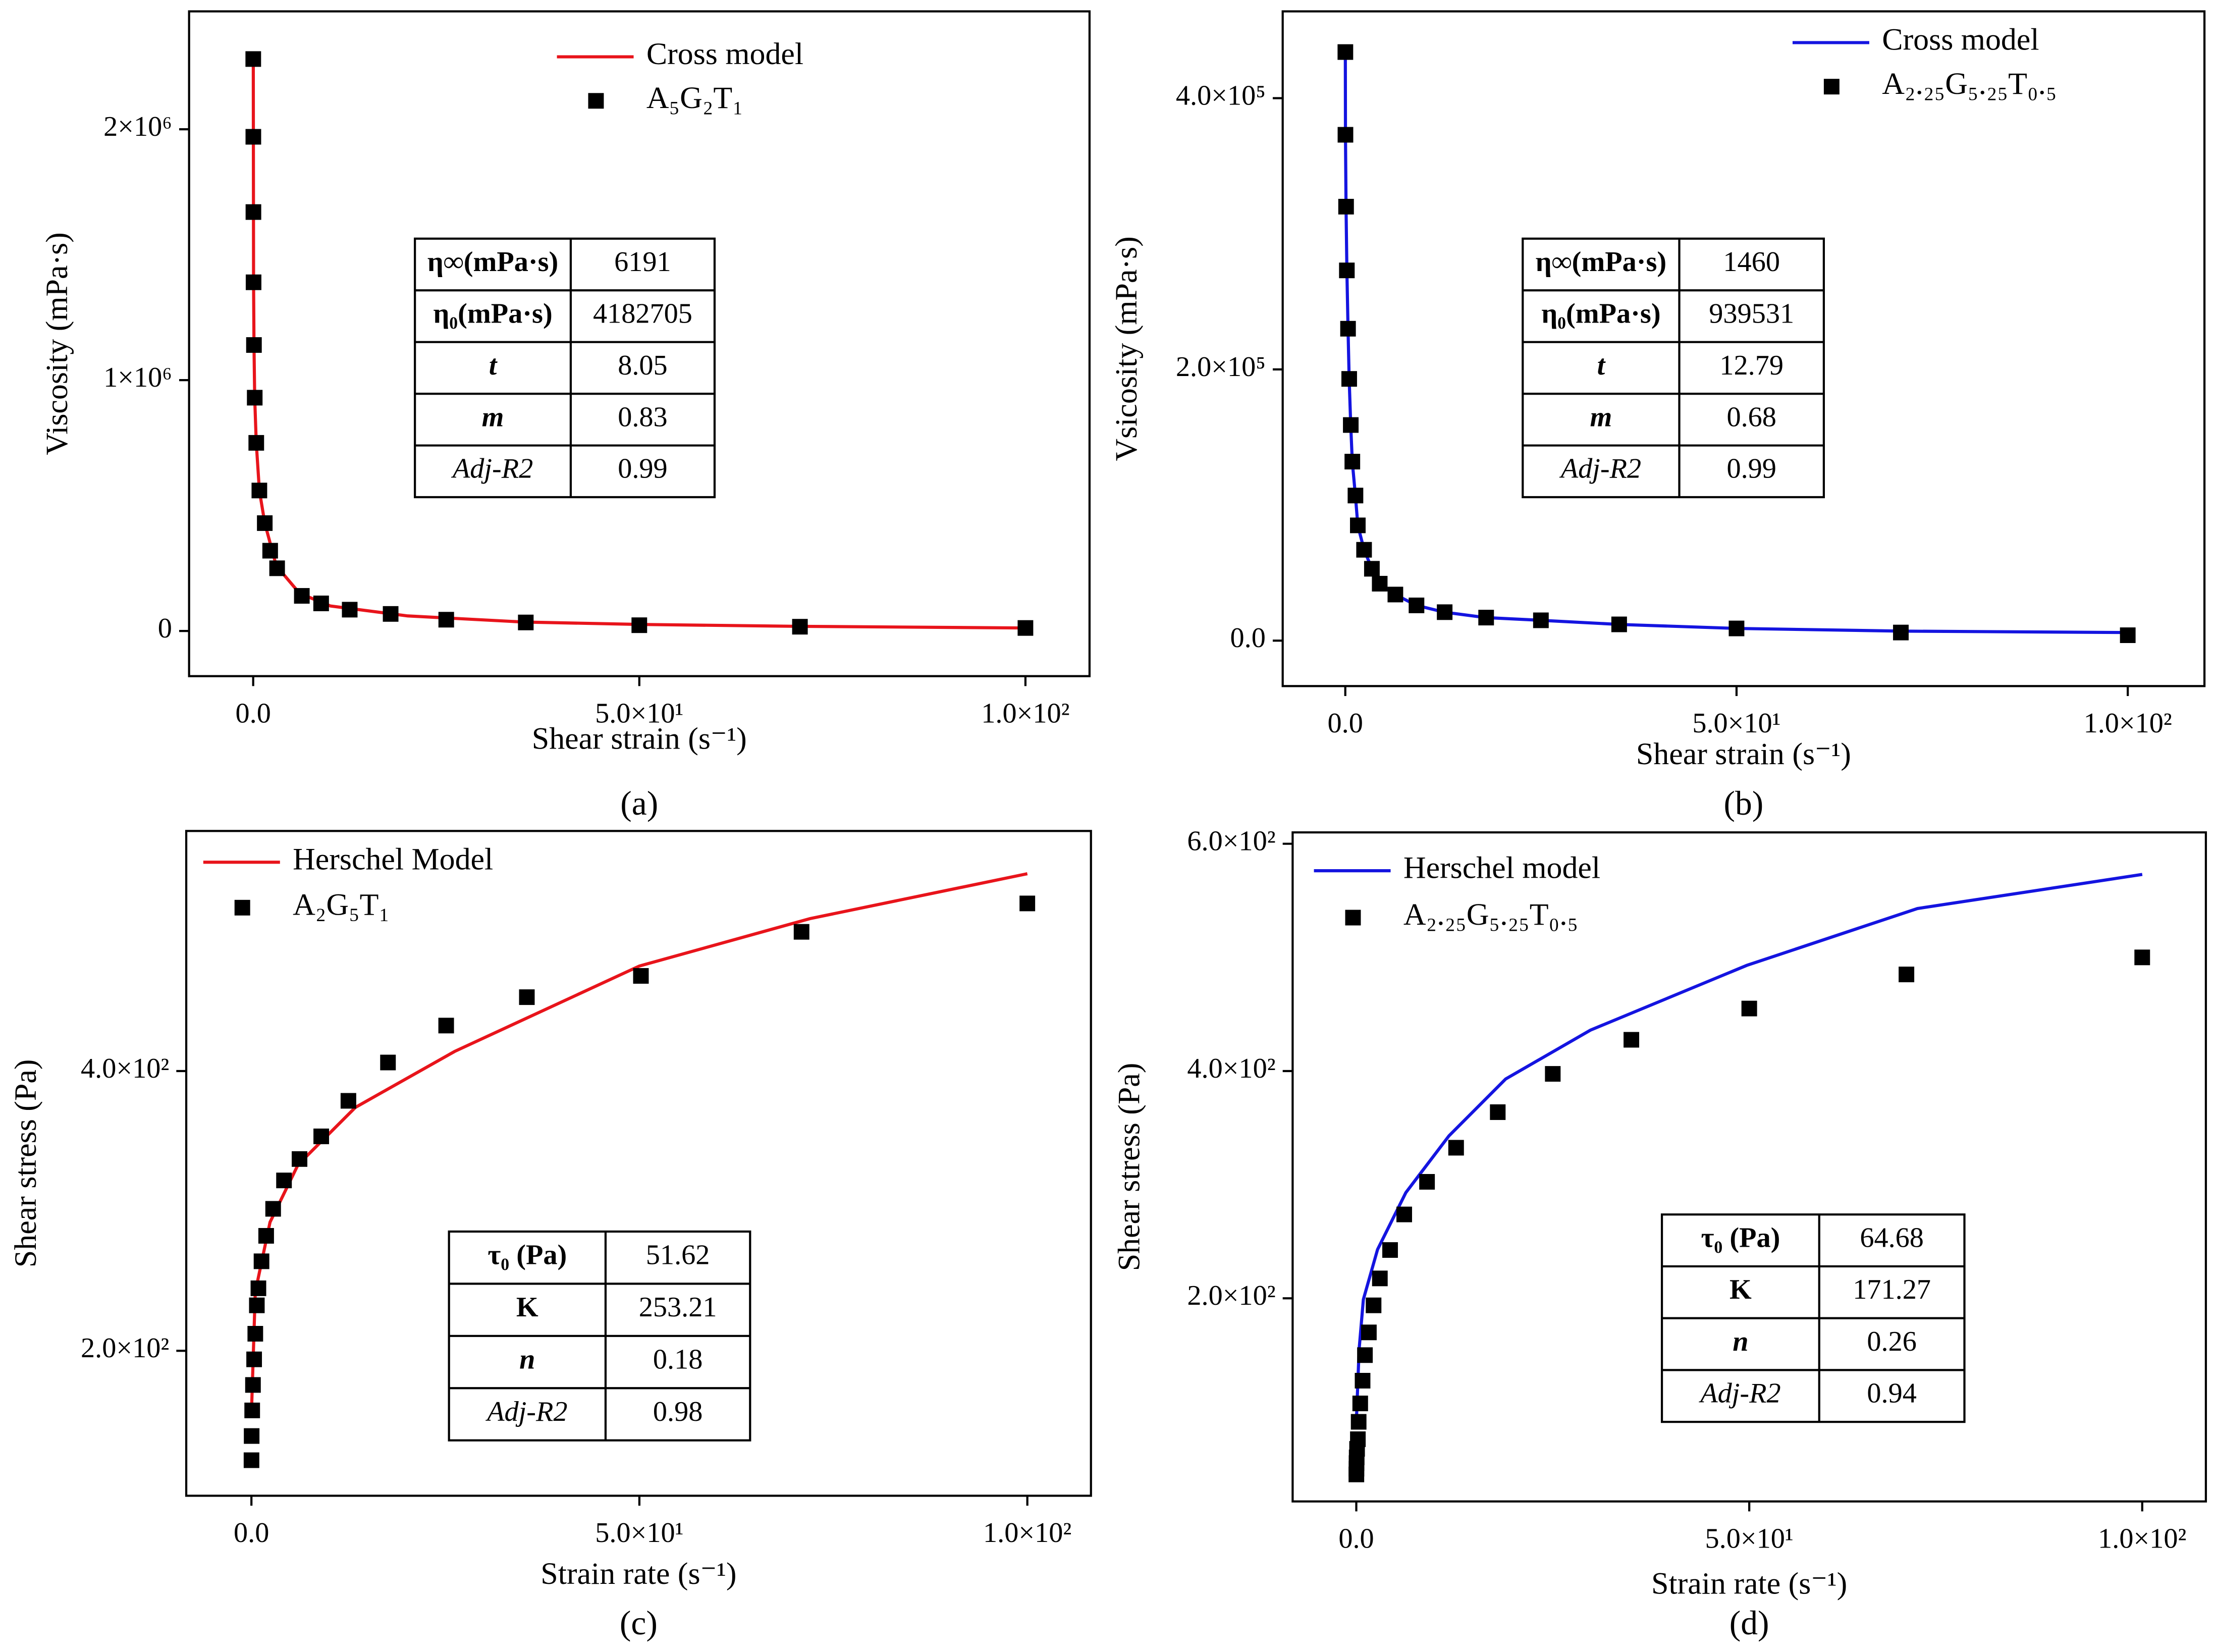 The height and width of the screenshot is (1652, 2216). Describe the element at coordinates (527, 1256) in the screenshot. I see `table-cell: τ₀ (Pa)` at that location.